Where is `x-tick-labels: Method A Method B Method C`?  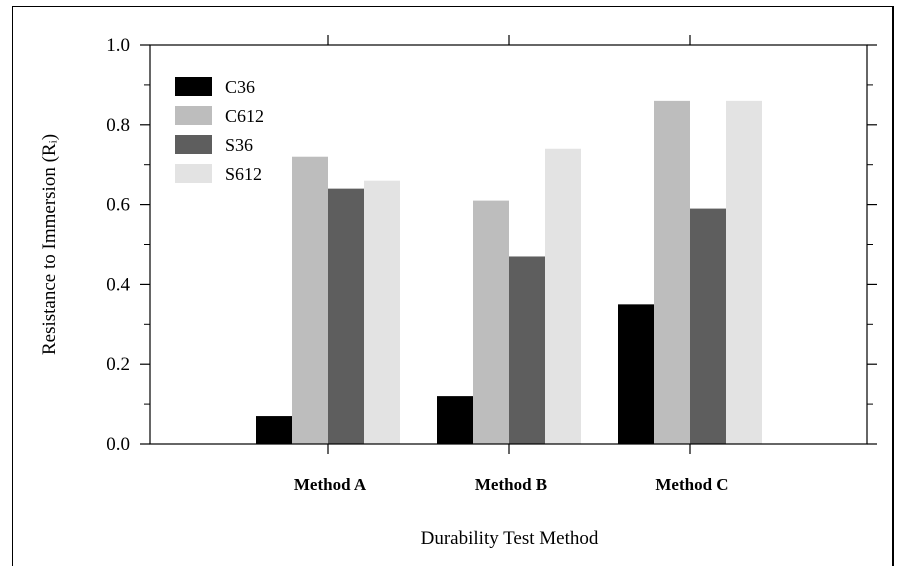 x-tick-labels: Method A Method B Method C is located at coordinates (511, 484).